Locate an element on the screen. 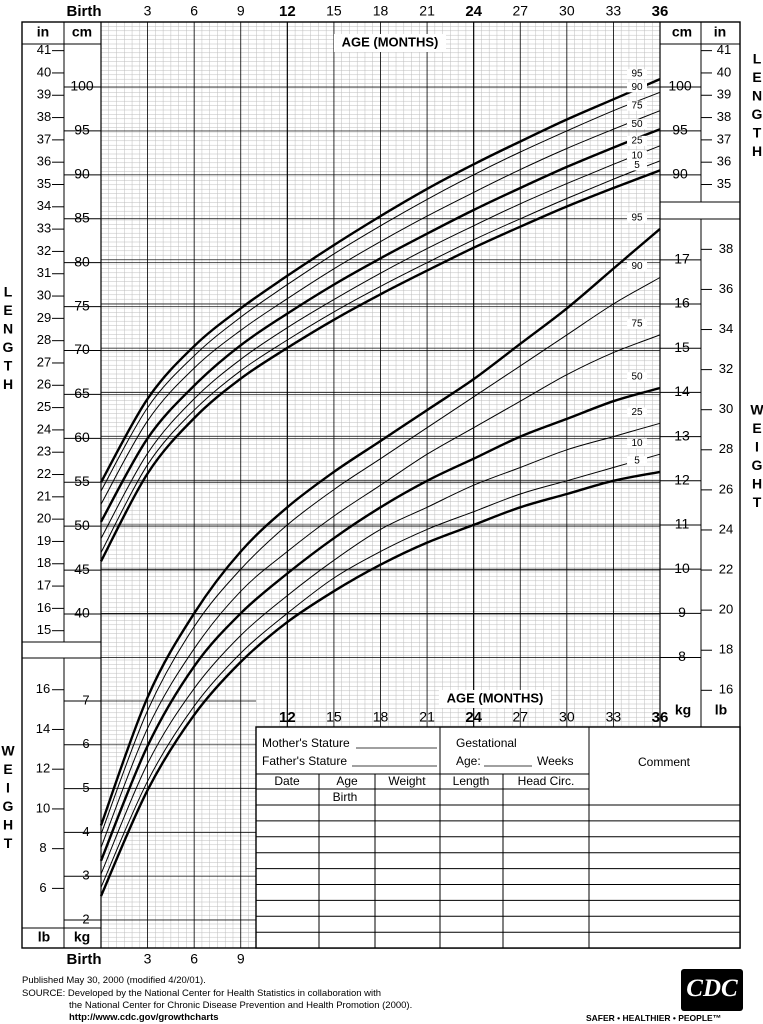 This screenshot has height=1024, width=763. x-tick-label-mid: 33 is located at coordinates (614, 717).